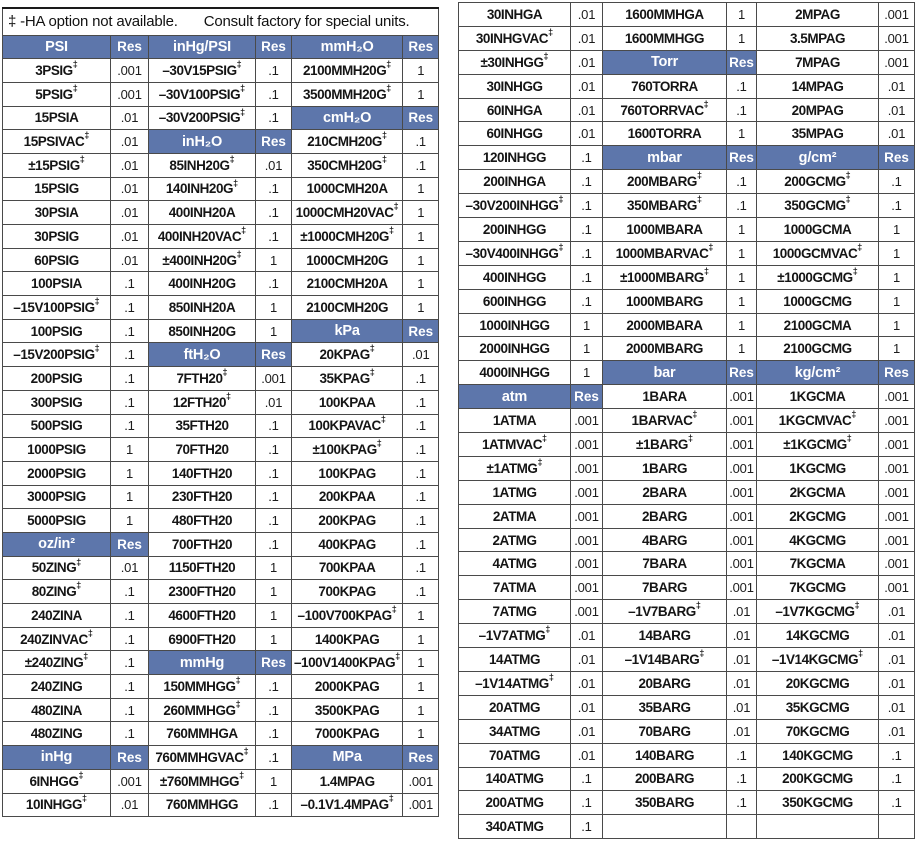  What do you see at coordinates (347, 260) in the screenshot?
I see `range-cell: 1000CMH20G` at bounding box center [347, 260].